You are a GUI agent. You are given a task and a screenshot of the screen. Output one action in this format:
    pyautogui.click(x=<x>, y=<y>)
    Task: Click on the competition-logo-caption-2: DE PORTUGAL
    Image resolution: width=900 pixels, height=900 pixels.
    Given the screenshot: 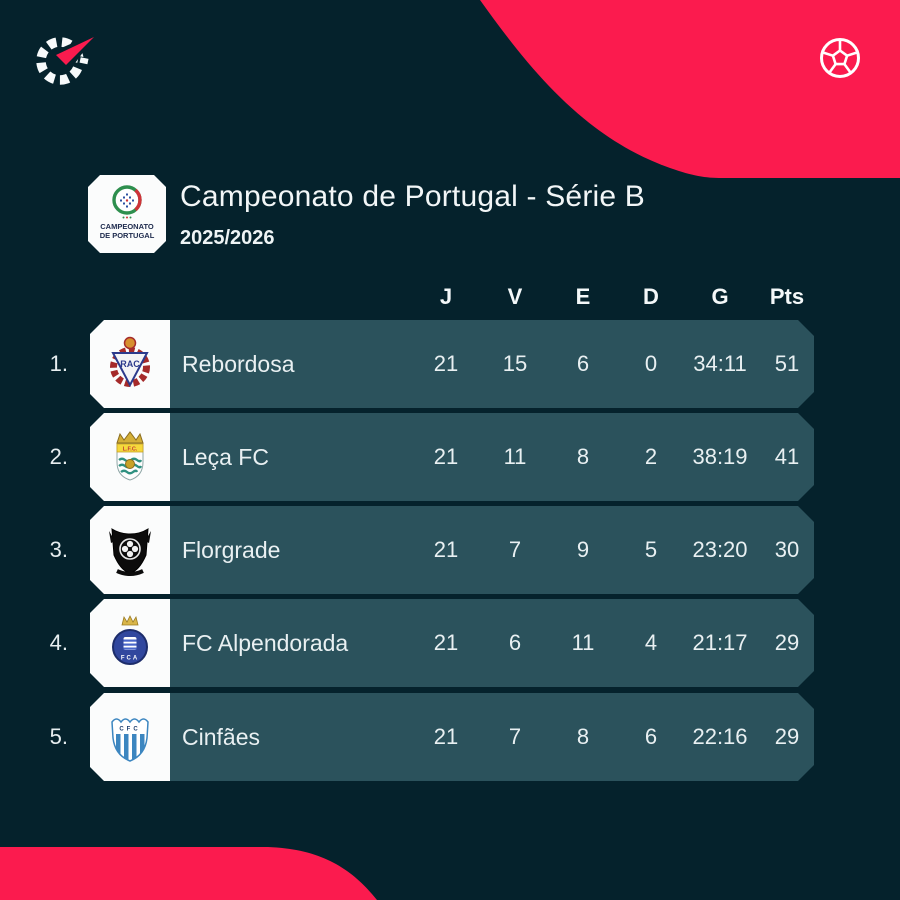 What is the action you would take?
    pyautogui.click(x=127, y=235)
    